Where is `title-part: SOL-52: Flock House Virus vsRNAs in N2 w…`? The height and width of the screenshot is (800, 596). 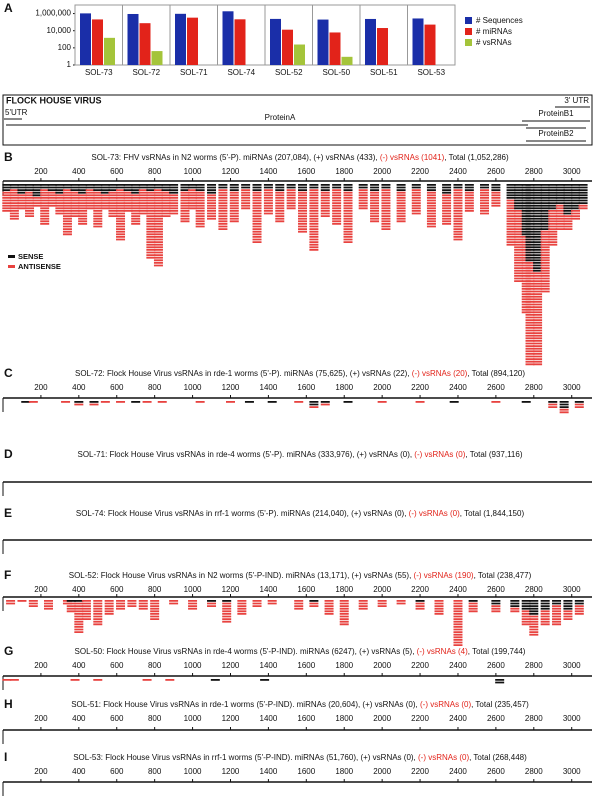 title-part: SOL-52: Flock House Virus vsRNAs in N2 w… is located at coordinates (241, 575).